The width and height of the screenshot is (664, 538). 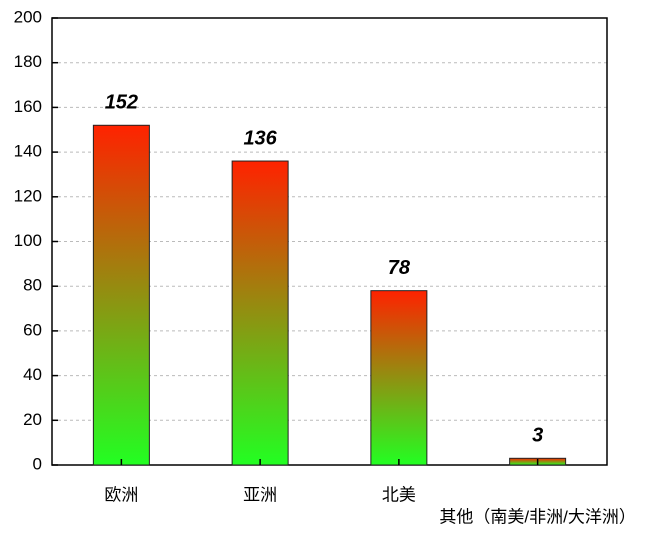 What do you see at coordinates (121, 103) in the screenshot?
I see `data-label: 152` at bounding box center [121, 103].